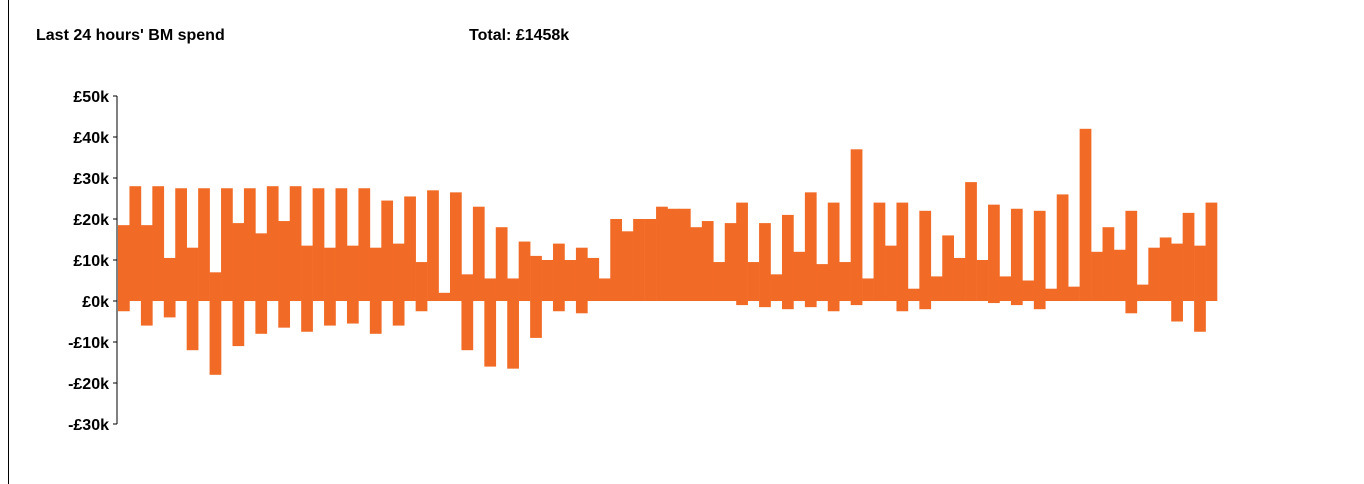  What do you see at coordinates (490, 35) in the screenshot?
I see `total-prefix: Total:` at bounding box center [490, 35].